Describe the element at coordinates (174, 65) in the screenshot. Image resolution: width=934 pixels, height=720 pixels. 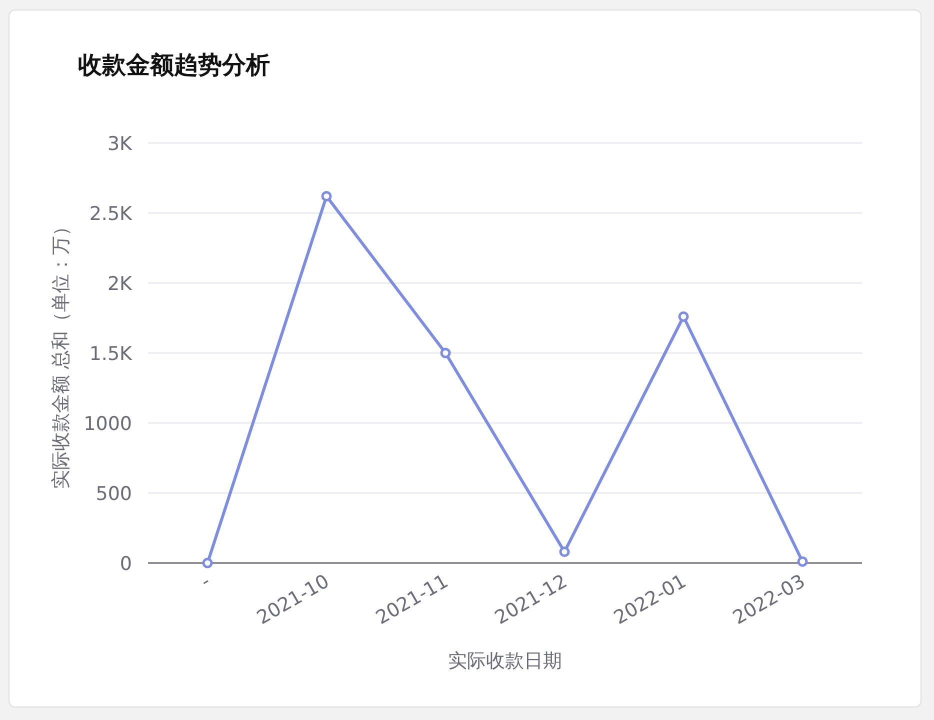
I see `chart-title: 收款金额趋势分析` at that location.